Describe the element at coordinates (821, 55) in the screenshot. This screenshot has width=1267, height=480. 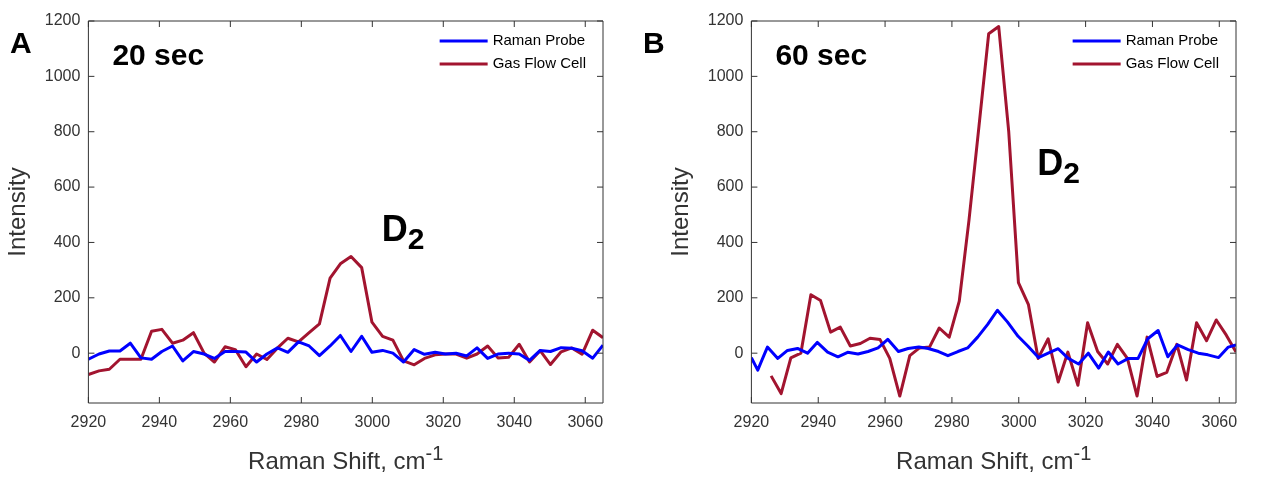
I see `text: 60 sec` at that location.